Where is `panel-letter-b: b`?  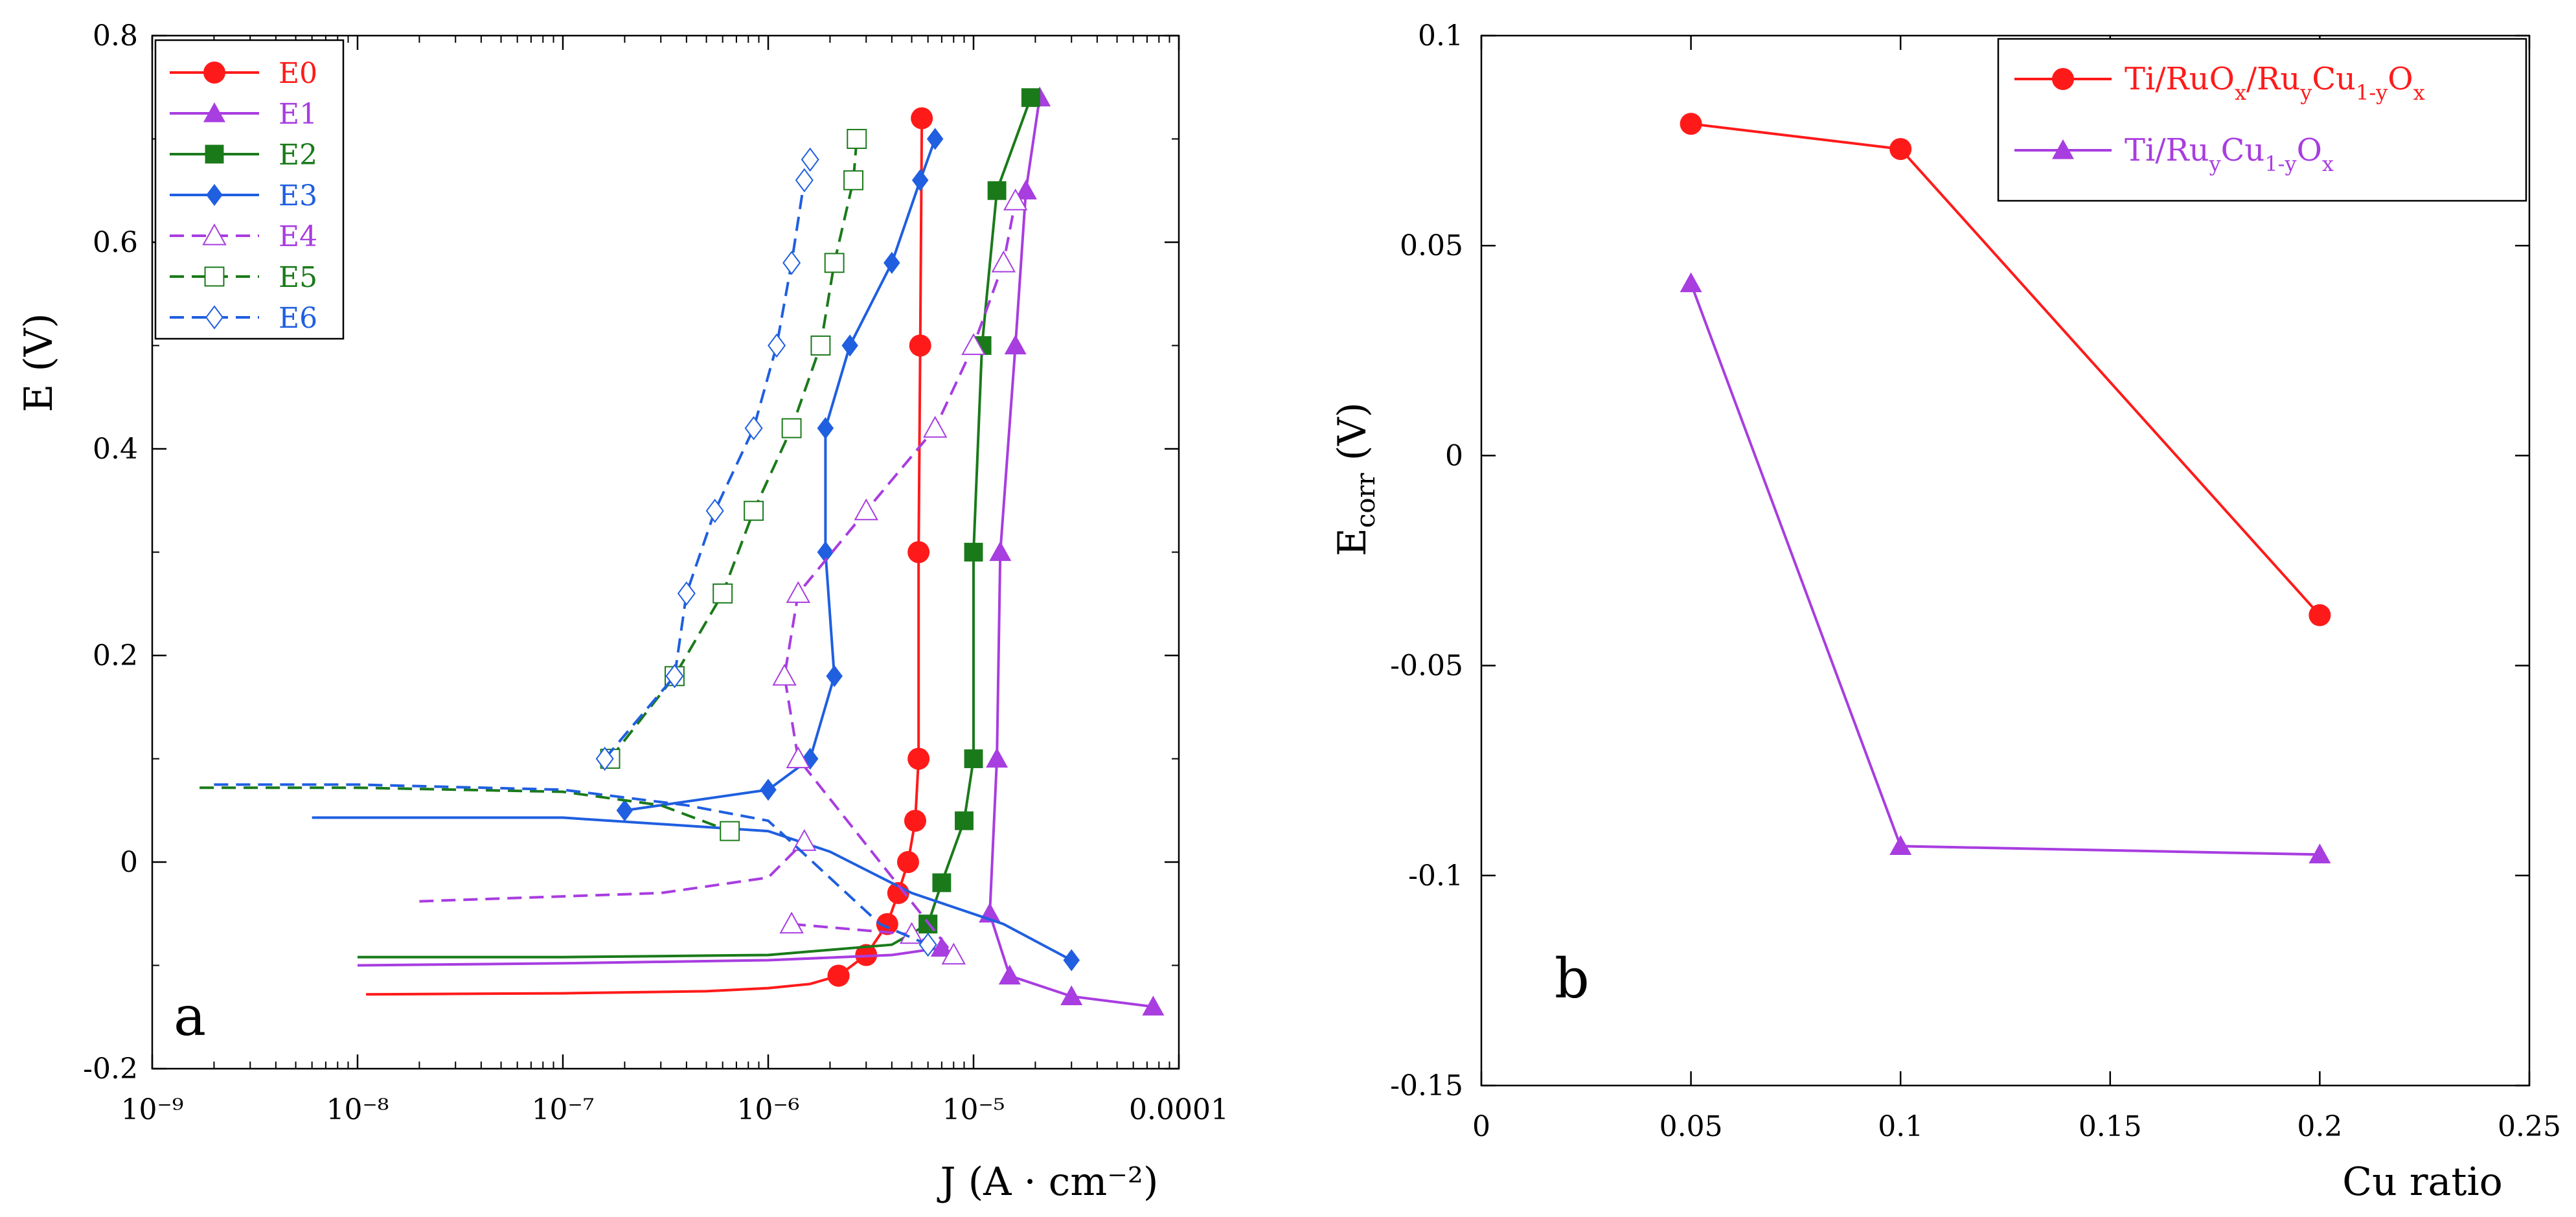 panel-letter-b: b is located at coordinates (1572, 978).